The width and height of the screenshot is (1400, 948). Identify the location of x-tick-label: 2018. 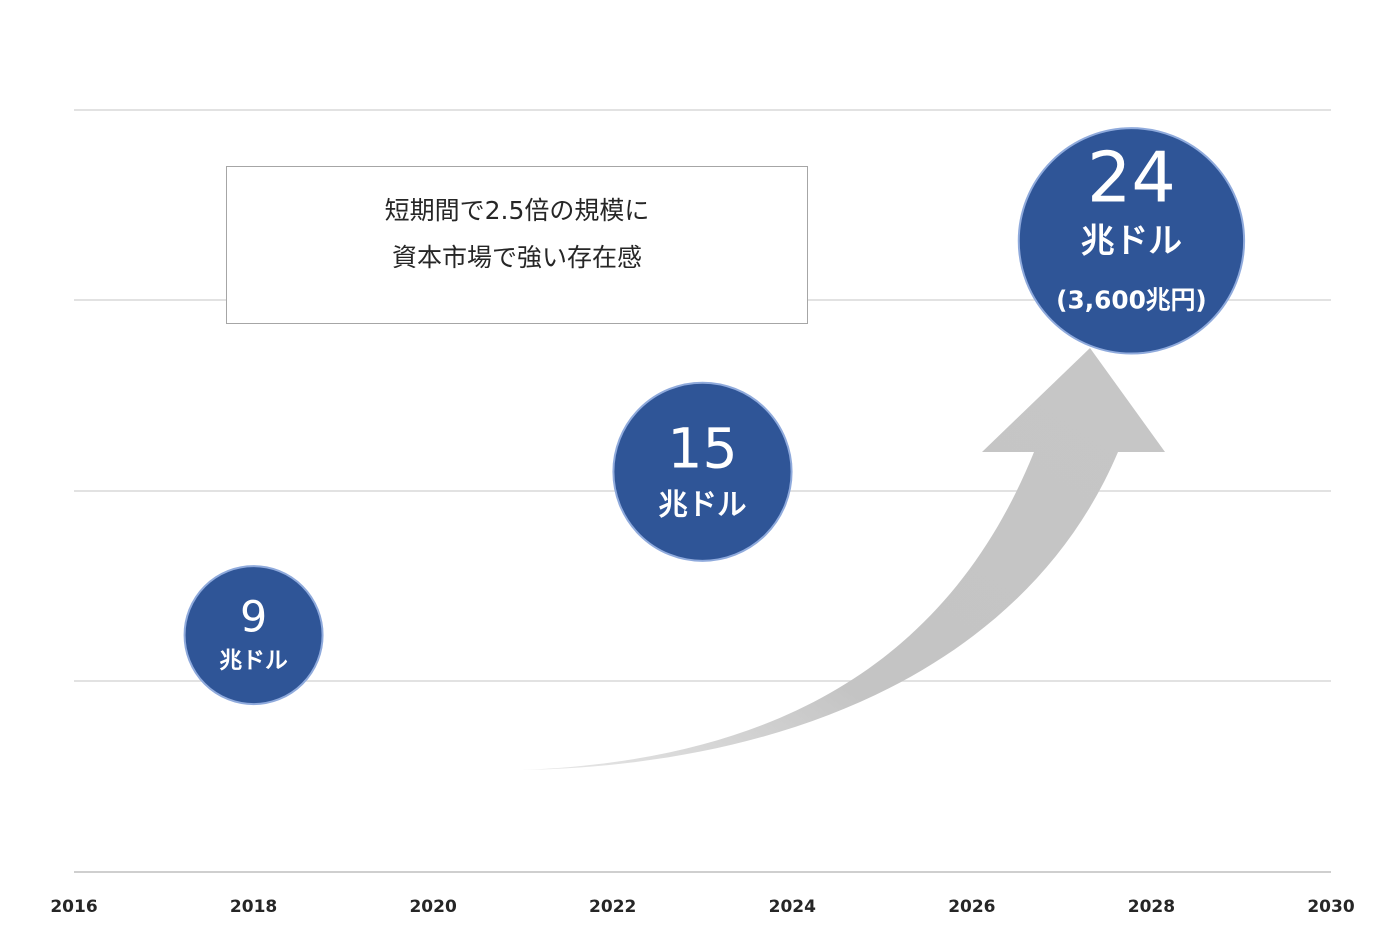
(253, 907).